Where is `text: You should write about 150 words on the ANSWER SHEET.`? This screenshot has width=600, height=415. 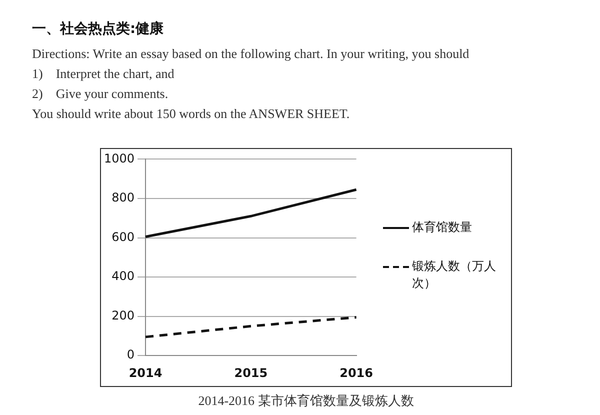 text: You should write about 150 words on the ANSWER SHEET. is located at coordinates (191, 114).